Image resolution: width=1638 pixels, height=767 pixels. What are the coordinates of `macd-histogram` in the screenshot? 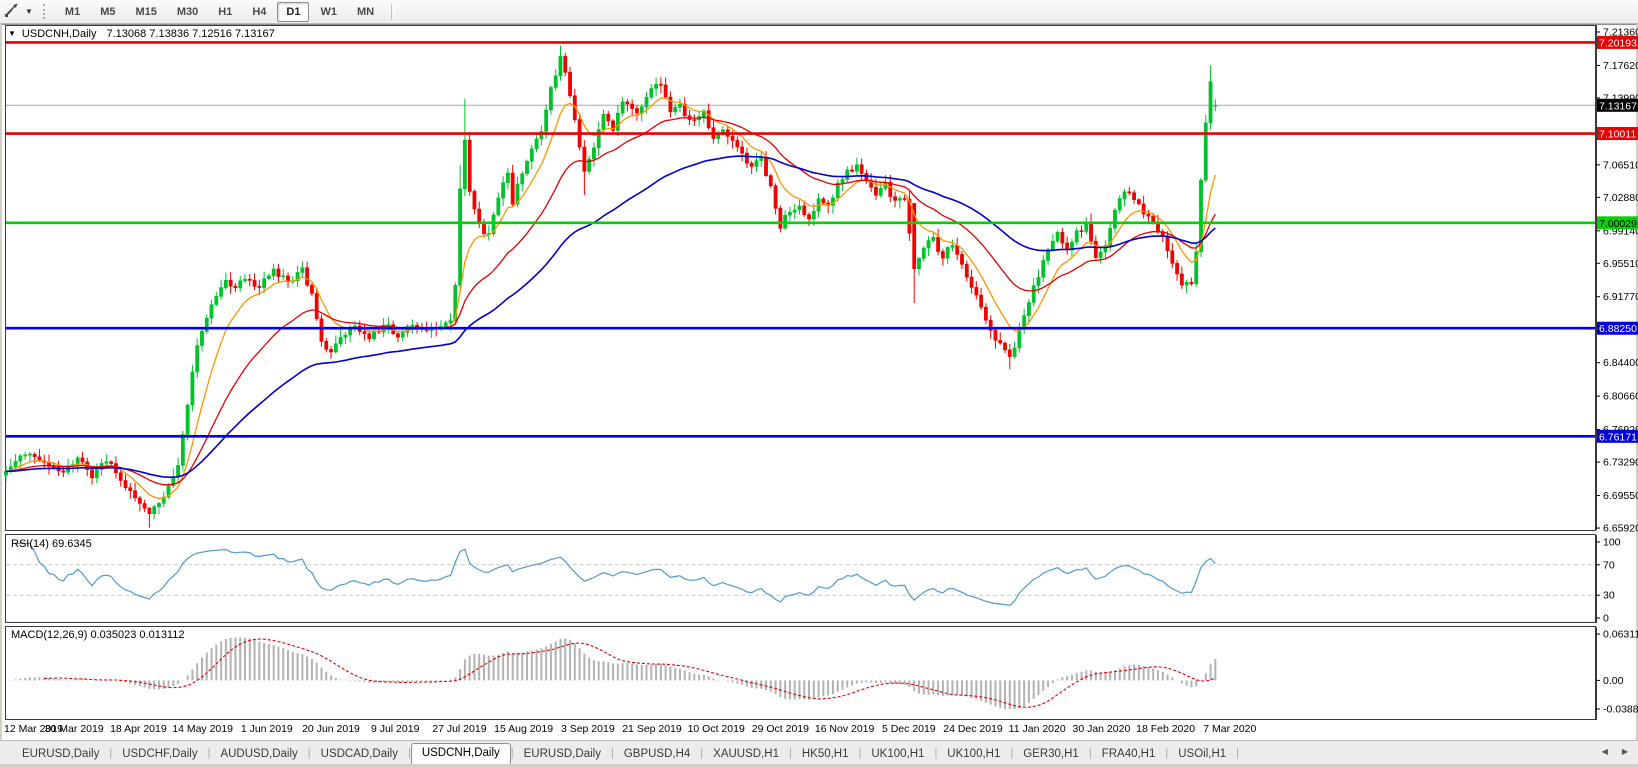 It's located at (613, 673).